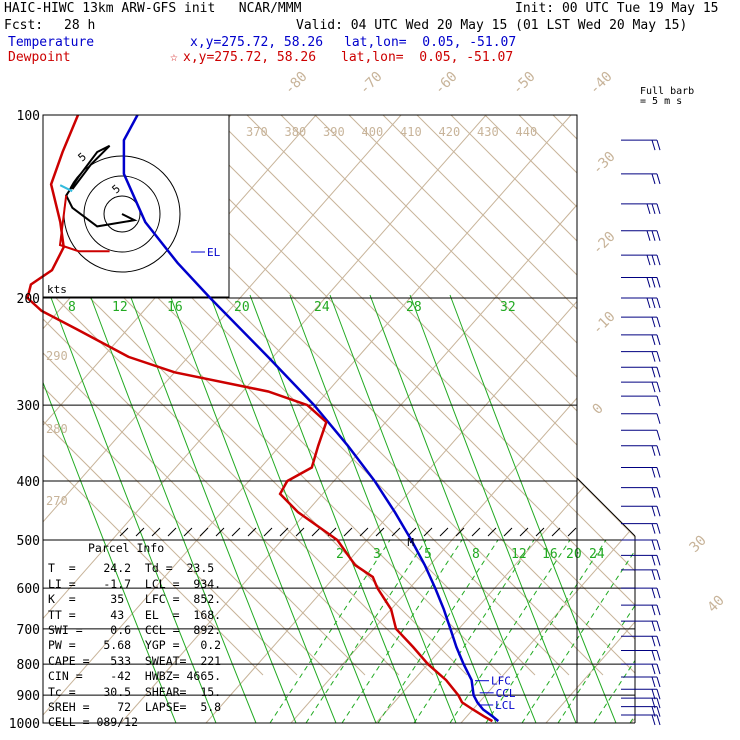 This screenshot has height=740, width=740. I want to click on theta-label: 390, so click(334, 132).